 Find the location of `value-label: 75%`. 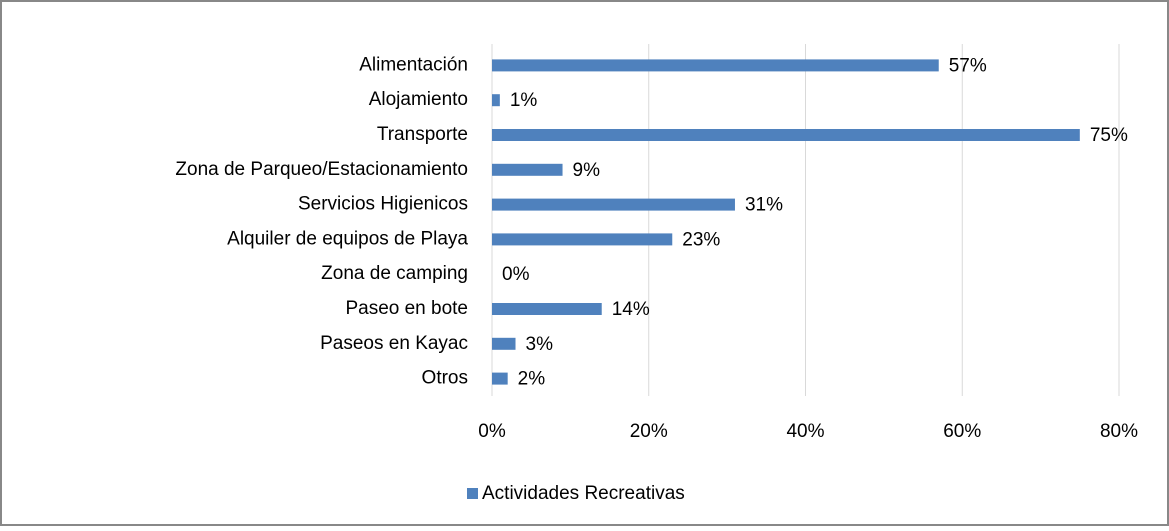

value-label: 75% is located at coordinates (1109, 135).